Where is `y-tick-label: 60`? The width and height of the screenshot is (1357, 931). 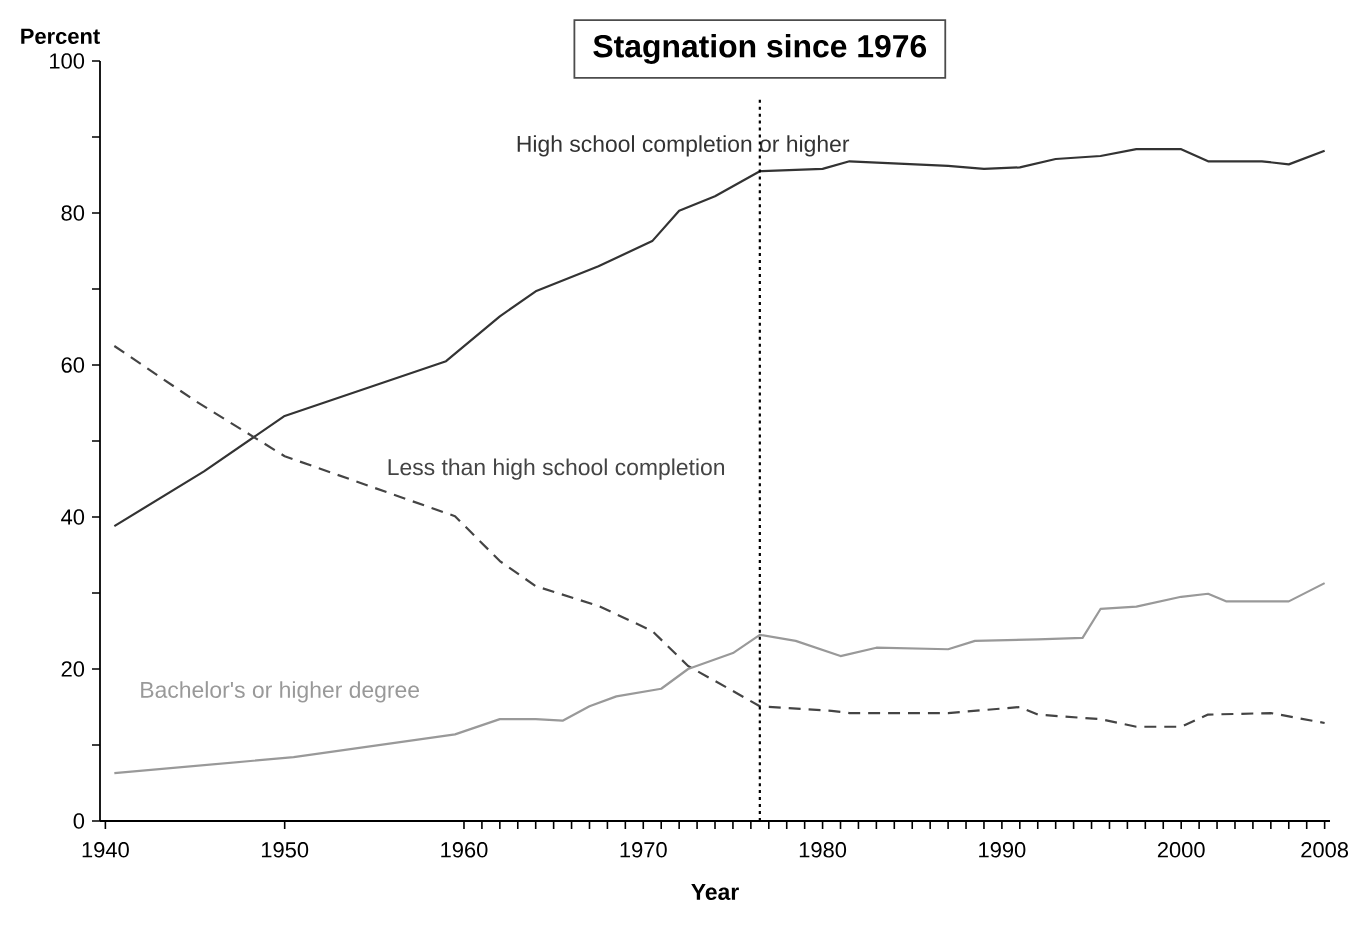 y-tick-label: 60 is located at coordinates (73, 365).